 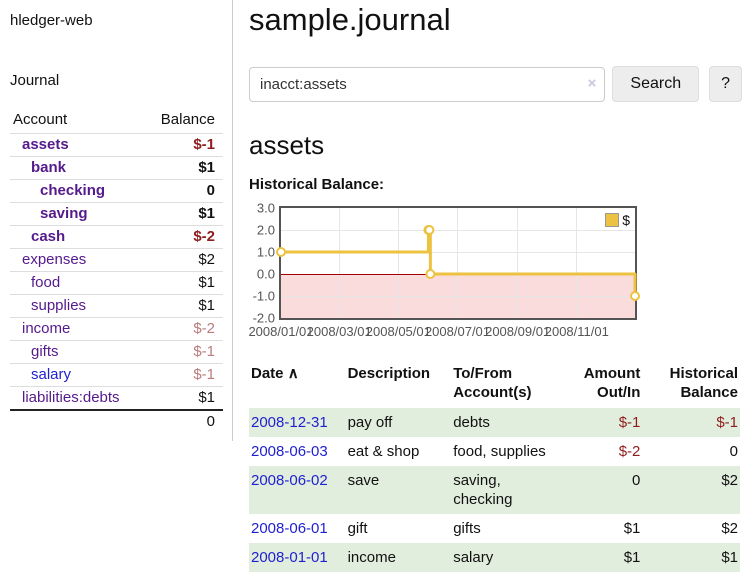 I want to click on account-balance: $-2, so click(x=183, y=237).